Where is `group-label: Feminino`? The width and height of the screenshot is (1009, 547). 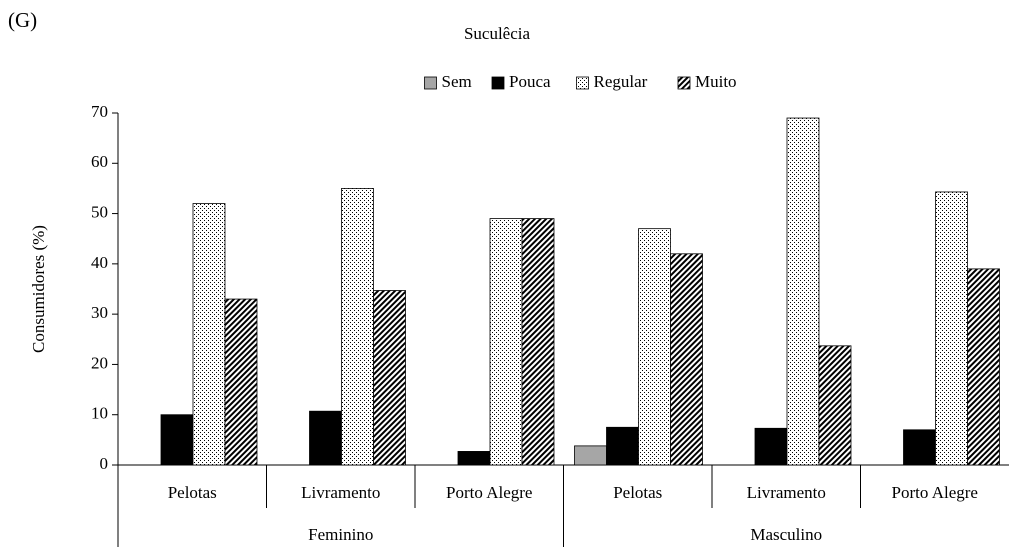
group-label: Feminino is located at coordinates (340, 534).